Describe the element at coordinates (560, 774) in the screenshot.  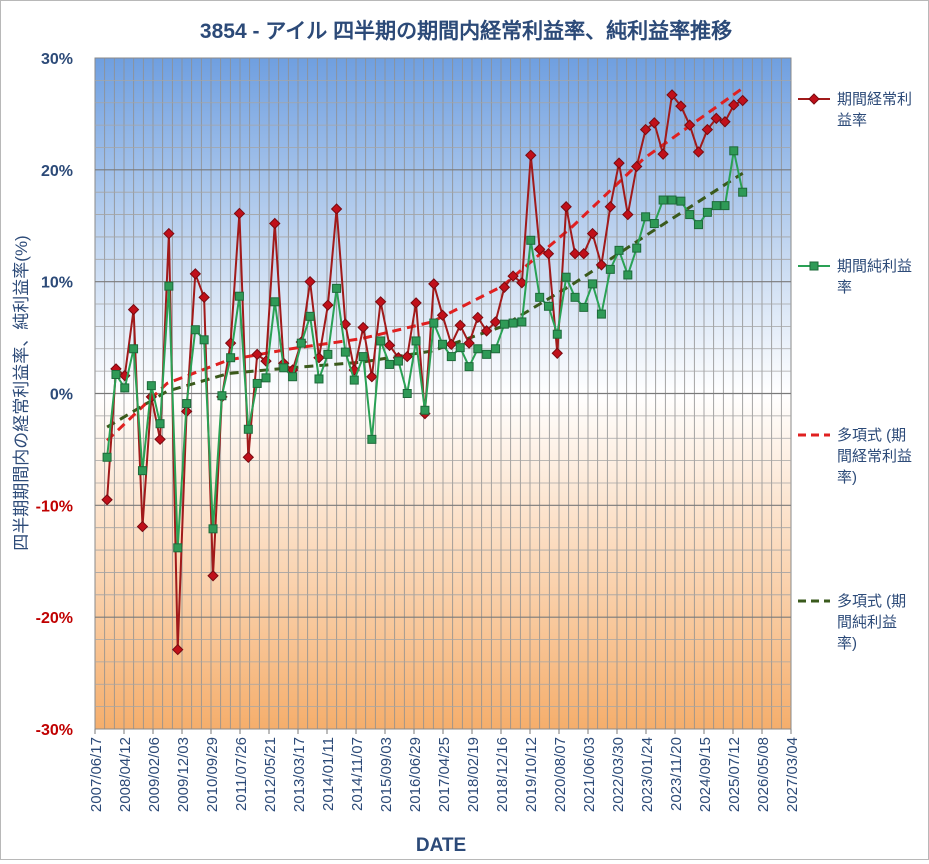
I see `x-tick-label: 2020/08/07` at that location.